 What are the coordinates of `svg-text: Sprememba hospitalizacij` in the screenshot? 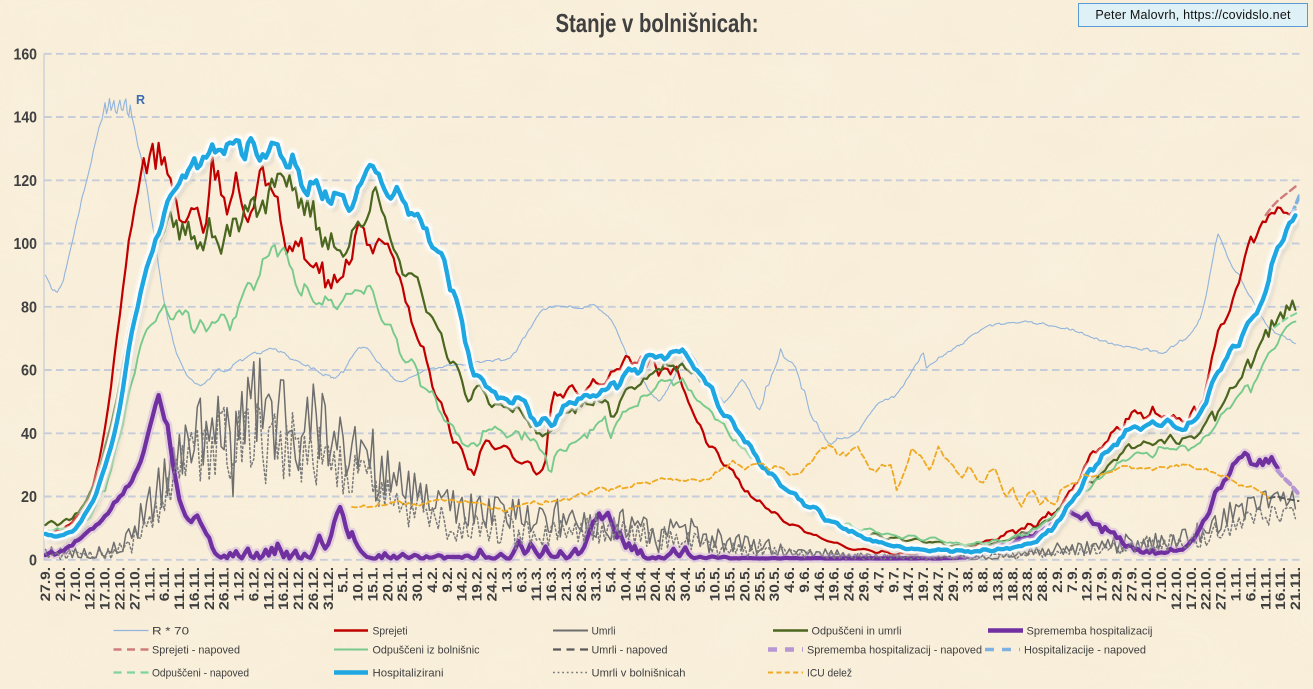 It's located at (1090, 632).